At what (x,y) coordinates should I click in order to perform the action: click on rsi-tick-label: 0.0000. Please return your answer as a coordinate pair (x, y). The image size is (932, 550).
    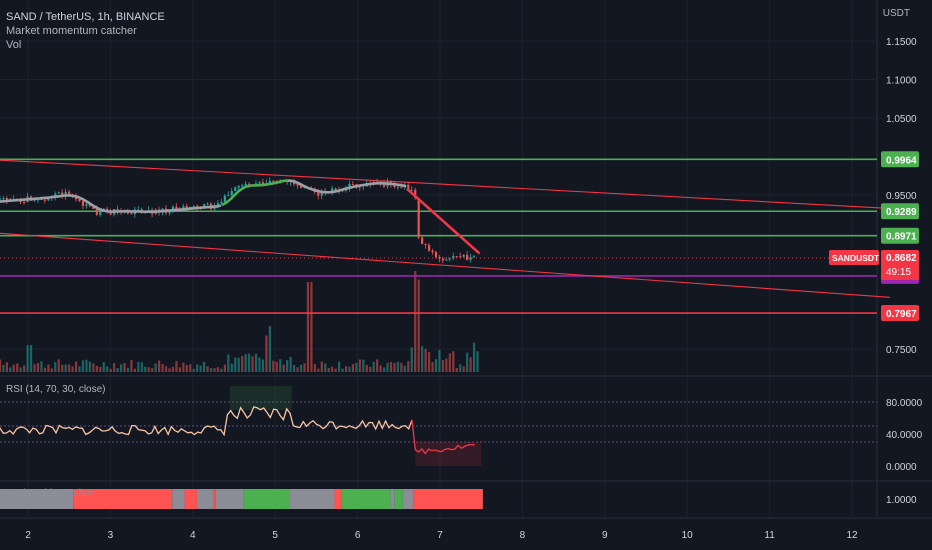
    Looking at the image, I should click on (901, 467).